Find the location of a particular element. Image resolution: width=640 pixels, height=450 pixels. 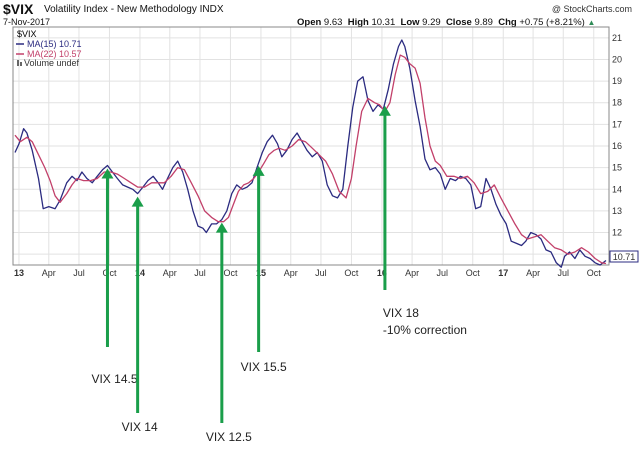

last-value-label: 10.71 is located at coordinates (624, 257).